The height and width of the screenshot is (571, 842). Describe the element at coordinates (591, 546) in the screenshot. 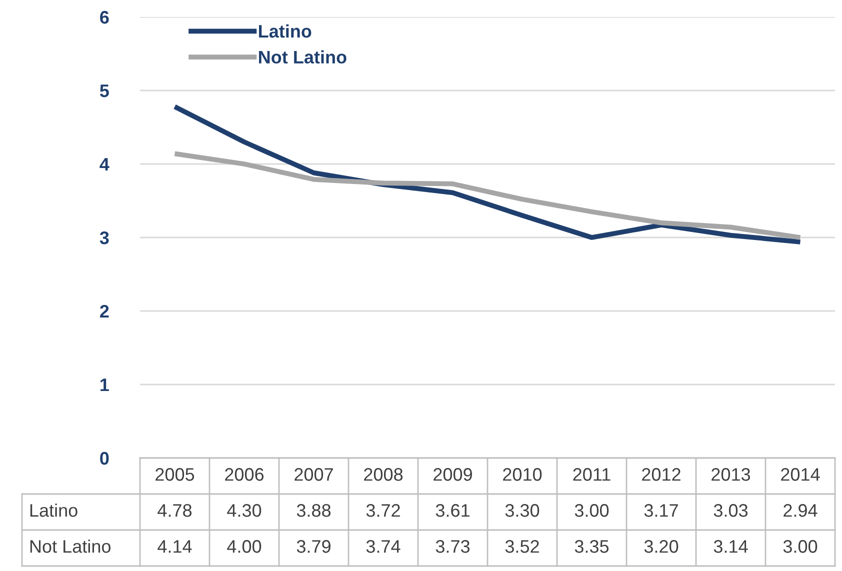

I see `data-label: 3.35` at that location.